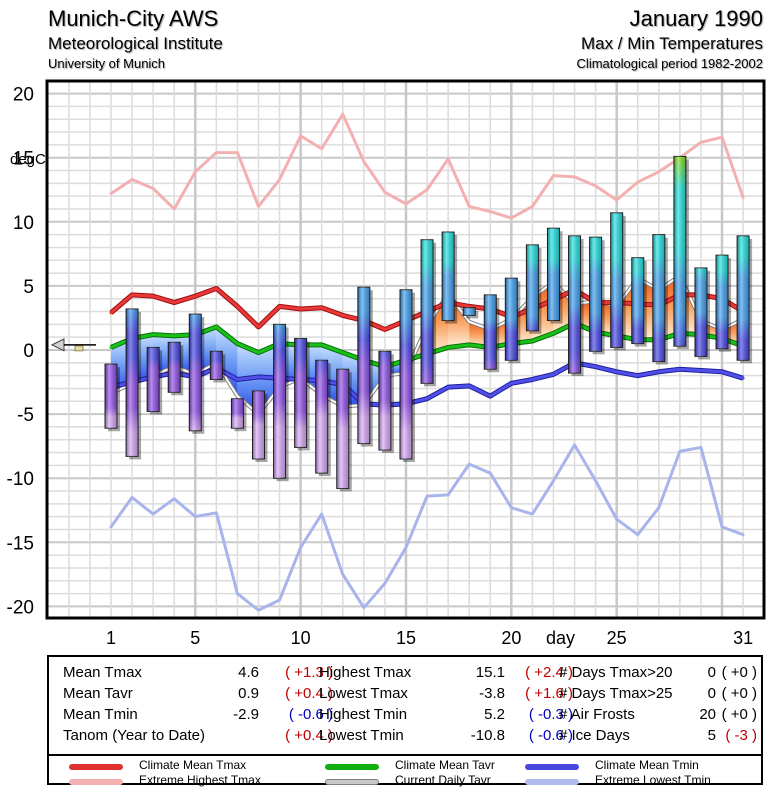 This screenshot has width=775, height=800. I want to click on stat-label: Lowest Tmax, so click(363, 693).